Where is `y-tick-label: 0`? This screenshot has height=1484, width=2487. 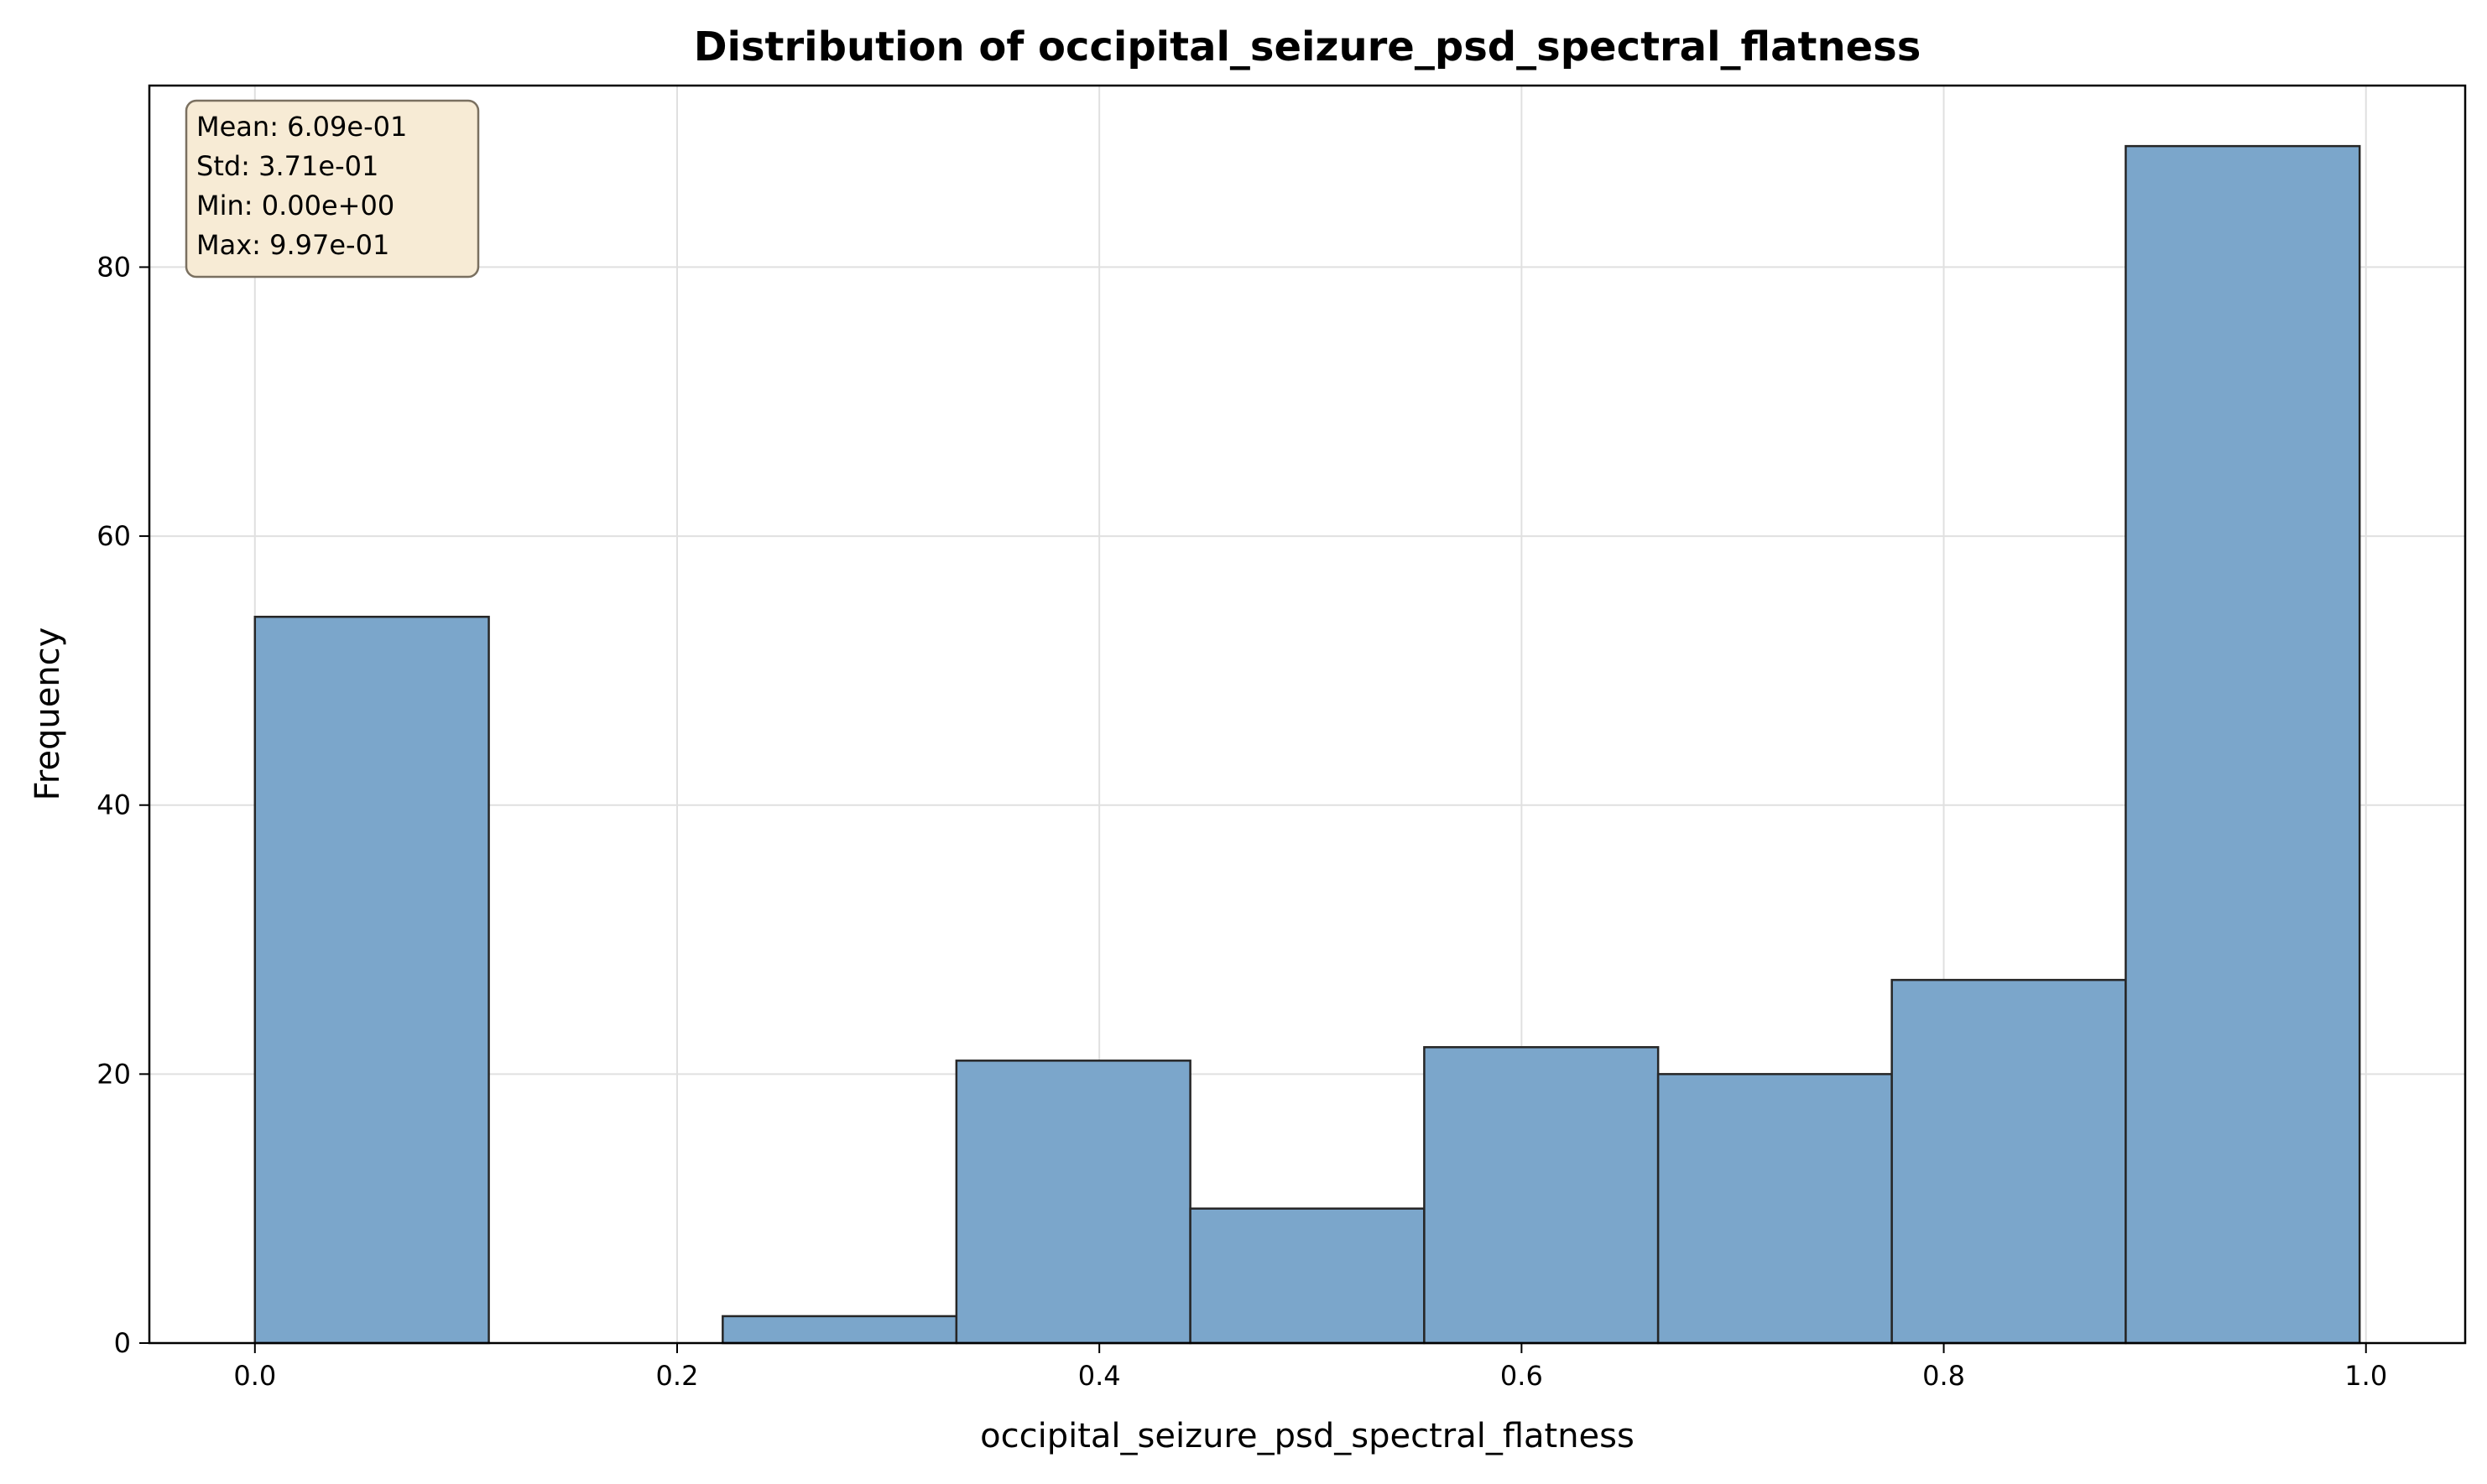 y-tick-label: 0 is located at coordinates (122, 1343).